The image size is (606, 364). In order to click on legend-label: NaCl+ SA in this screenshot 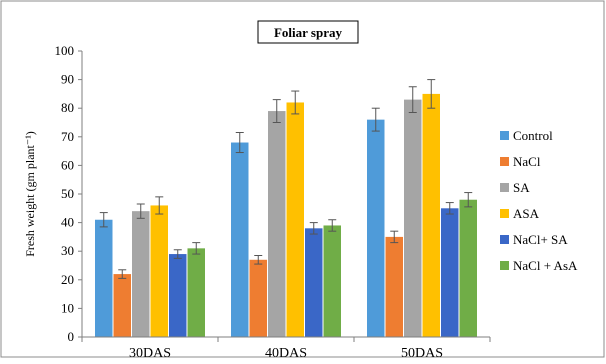, I will do `click(540, 239)`.